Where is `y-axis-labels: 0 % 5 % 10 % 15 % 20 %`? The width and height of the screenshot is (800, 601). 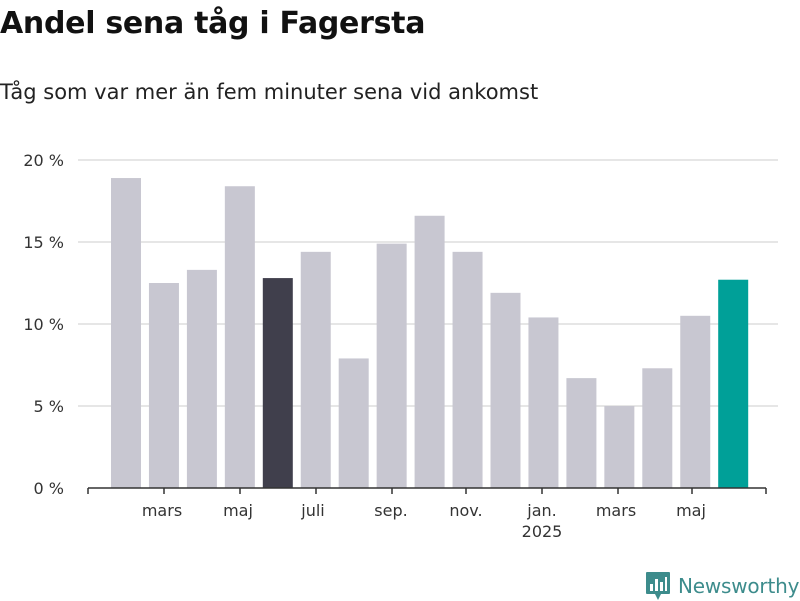
y-axis-labels: 0 % 5 % 10 % 15 % 20 % is located at coordinates (43, 324).